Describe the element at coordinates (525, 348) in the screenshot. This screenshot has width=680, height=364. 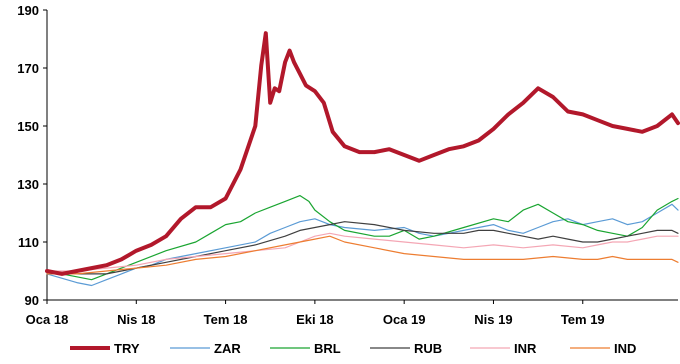
I see `legend-label: INR` at that location.